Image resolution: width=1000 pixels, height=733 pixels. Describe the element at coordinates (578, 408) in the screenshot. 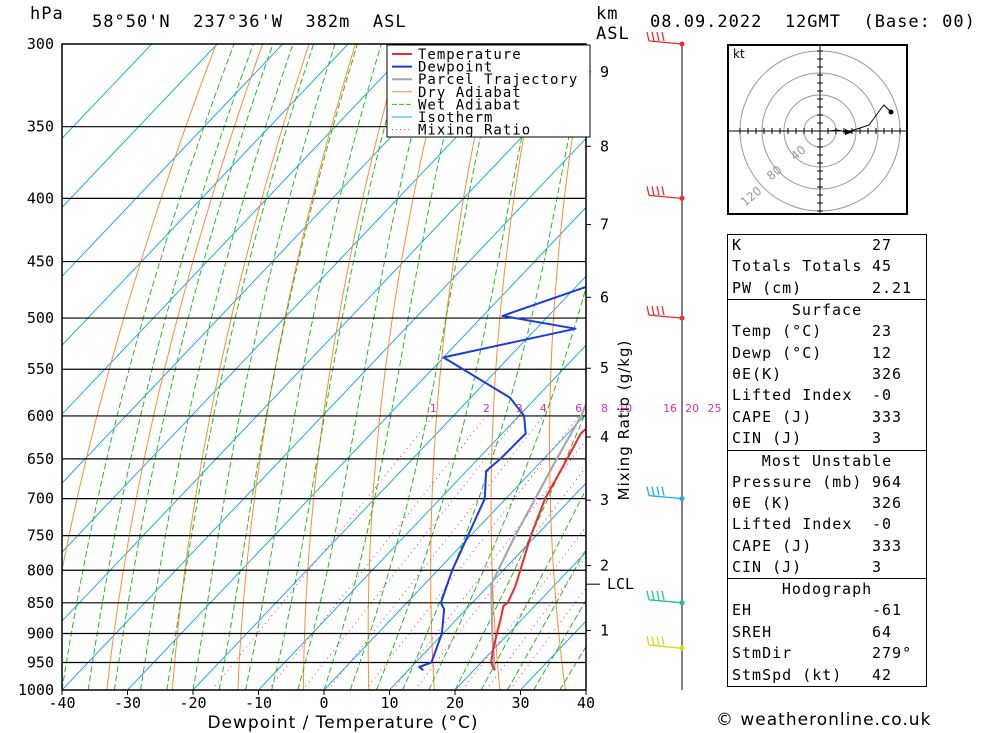

I see `mixing-ratio-label: 6` at that location.